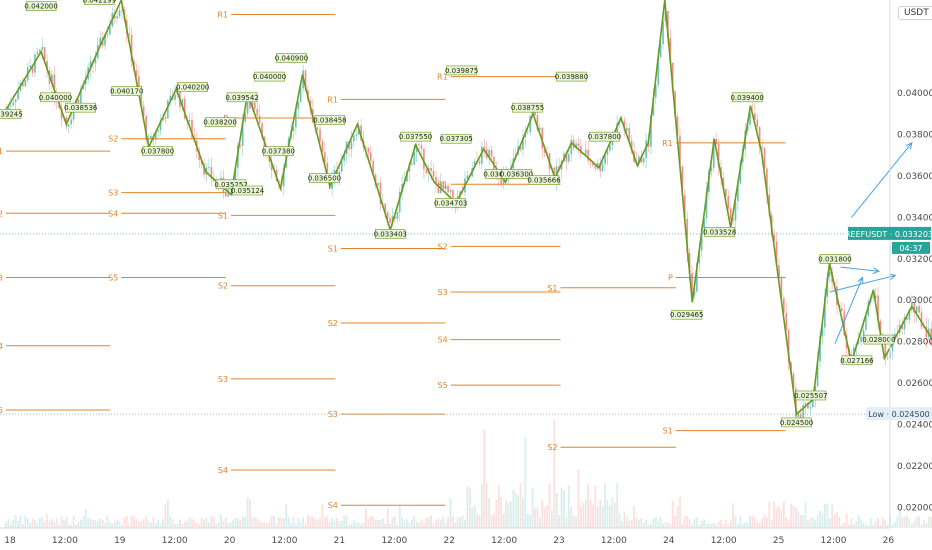 The width and height of the screenshot is (932, 550). I want to click on pivot-label: S5, so click(113, 277).